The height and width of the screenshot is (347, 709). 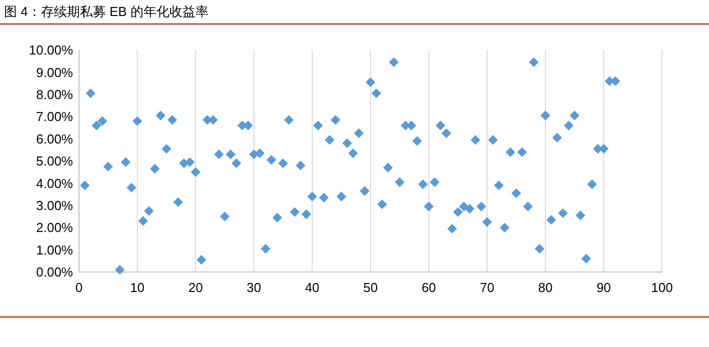 I want to click on x-tick-label: 30, so click(x=254, y=287).